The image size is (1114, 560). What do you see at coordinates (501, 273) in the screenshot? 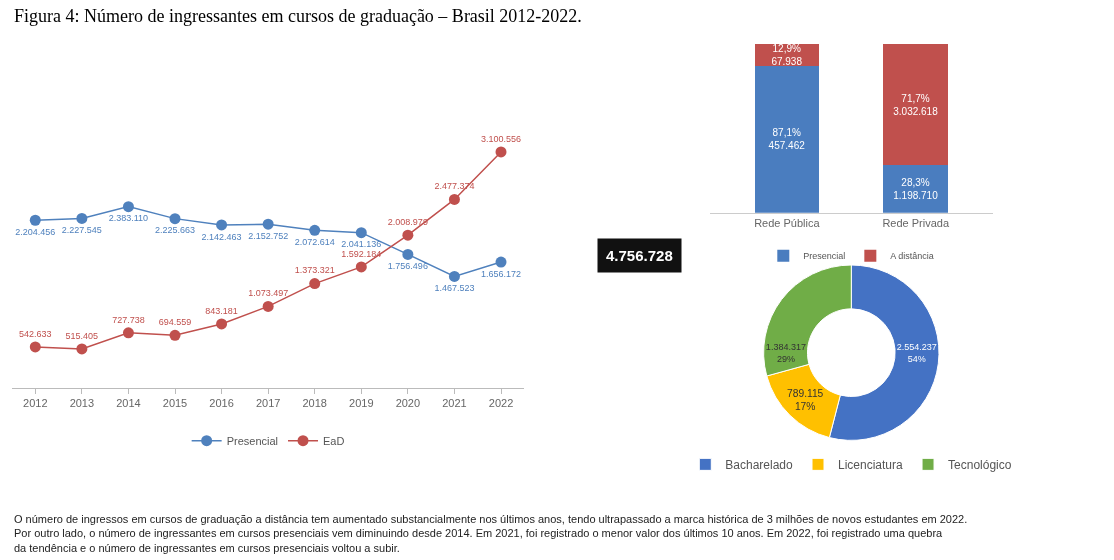
I see `data-label: 1.656.172` at bounding box center [501, 273].